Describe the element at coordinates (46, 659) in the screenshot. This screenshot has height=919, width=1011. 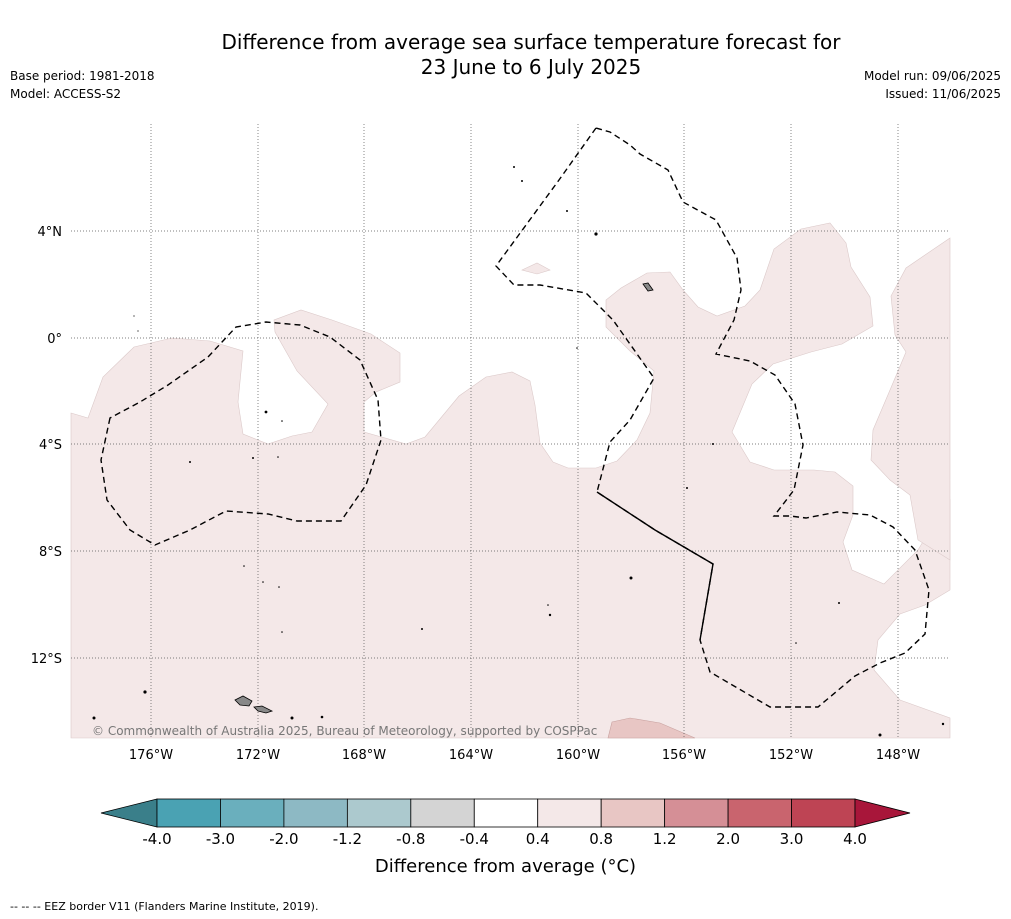
I see `latitude-label: 12°S` at that location.